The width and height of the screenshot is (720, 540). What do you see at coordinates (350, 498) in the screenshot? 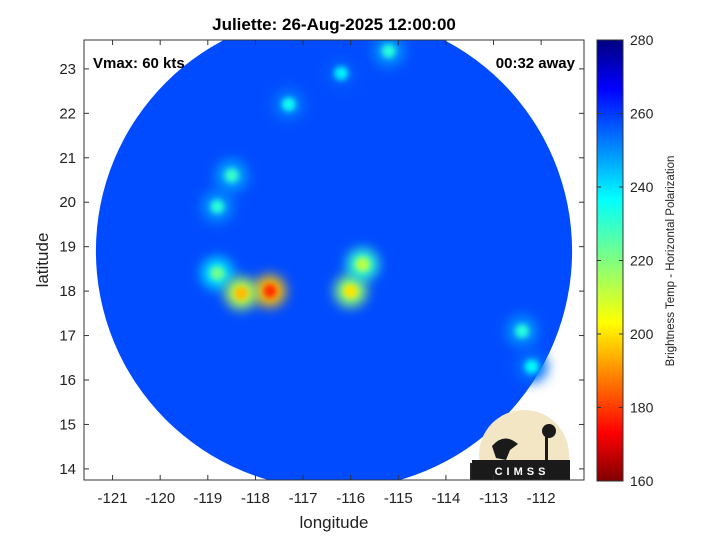
I see `x-tick-label: -116` at bounding box center [350, 498].